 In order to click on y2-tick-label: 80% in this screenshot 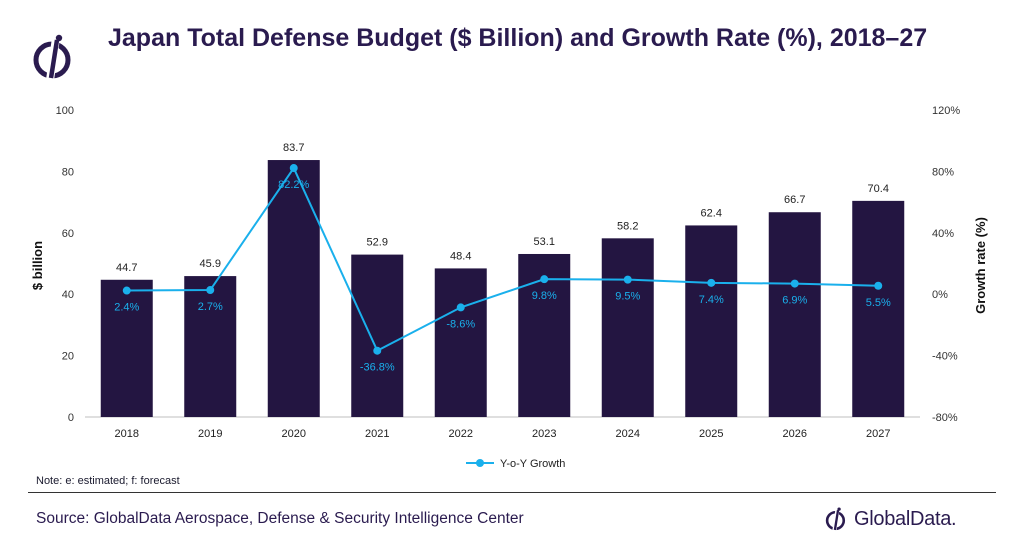, I will do `click(943, 172)`.